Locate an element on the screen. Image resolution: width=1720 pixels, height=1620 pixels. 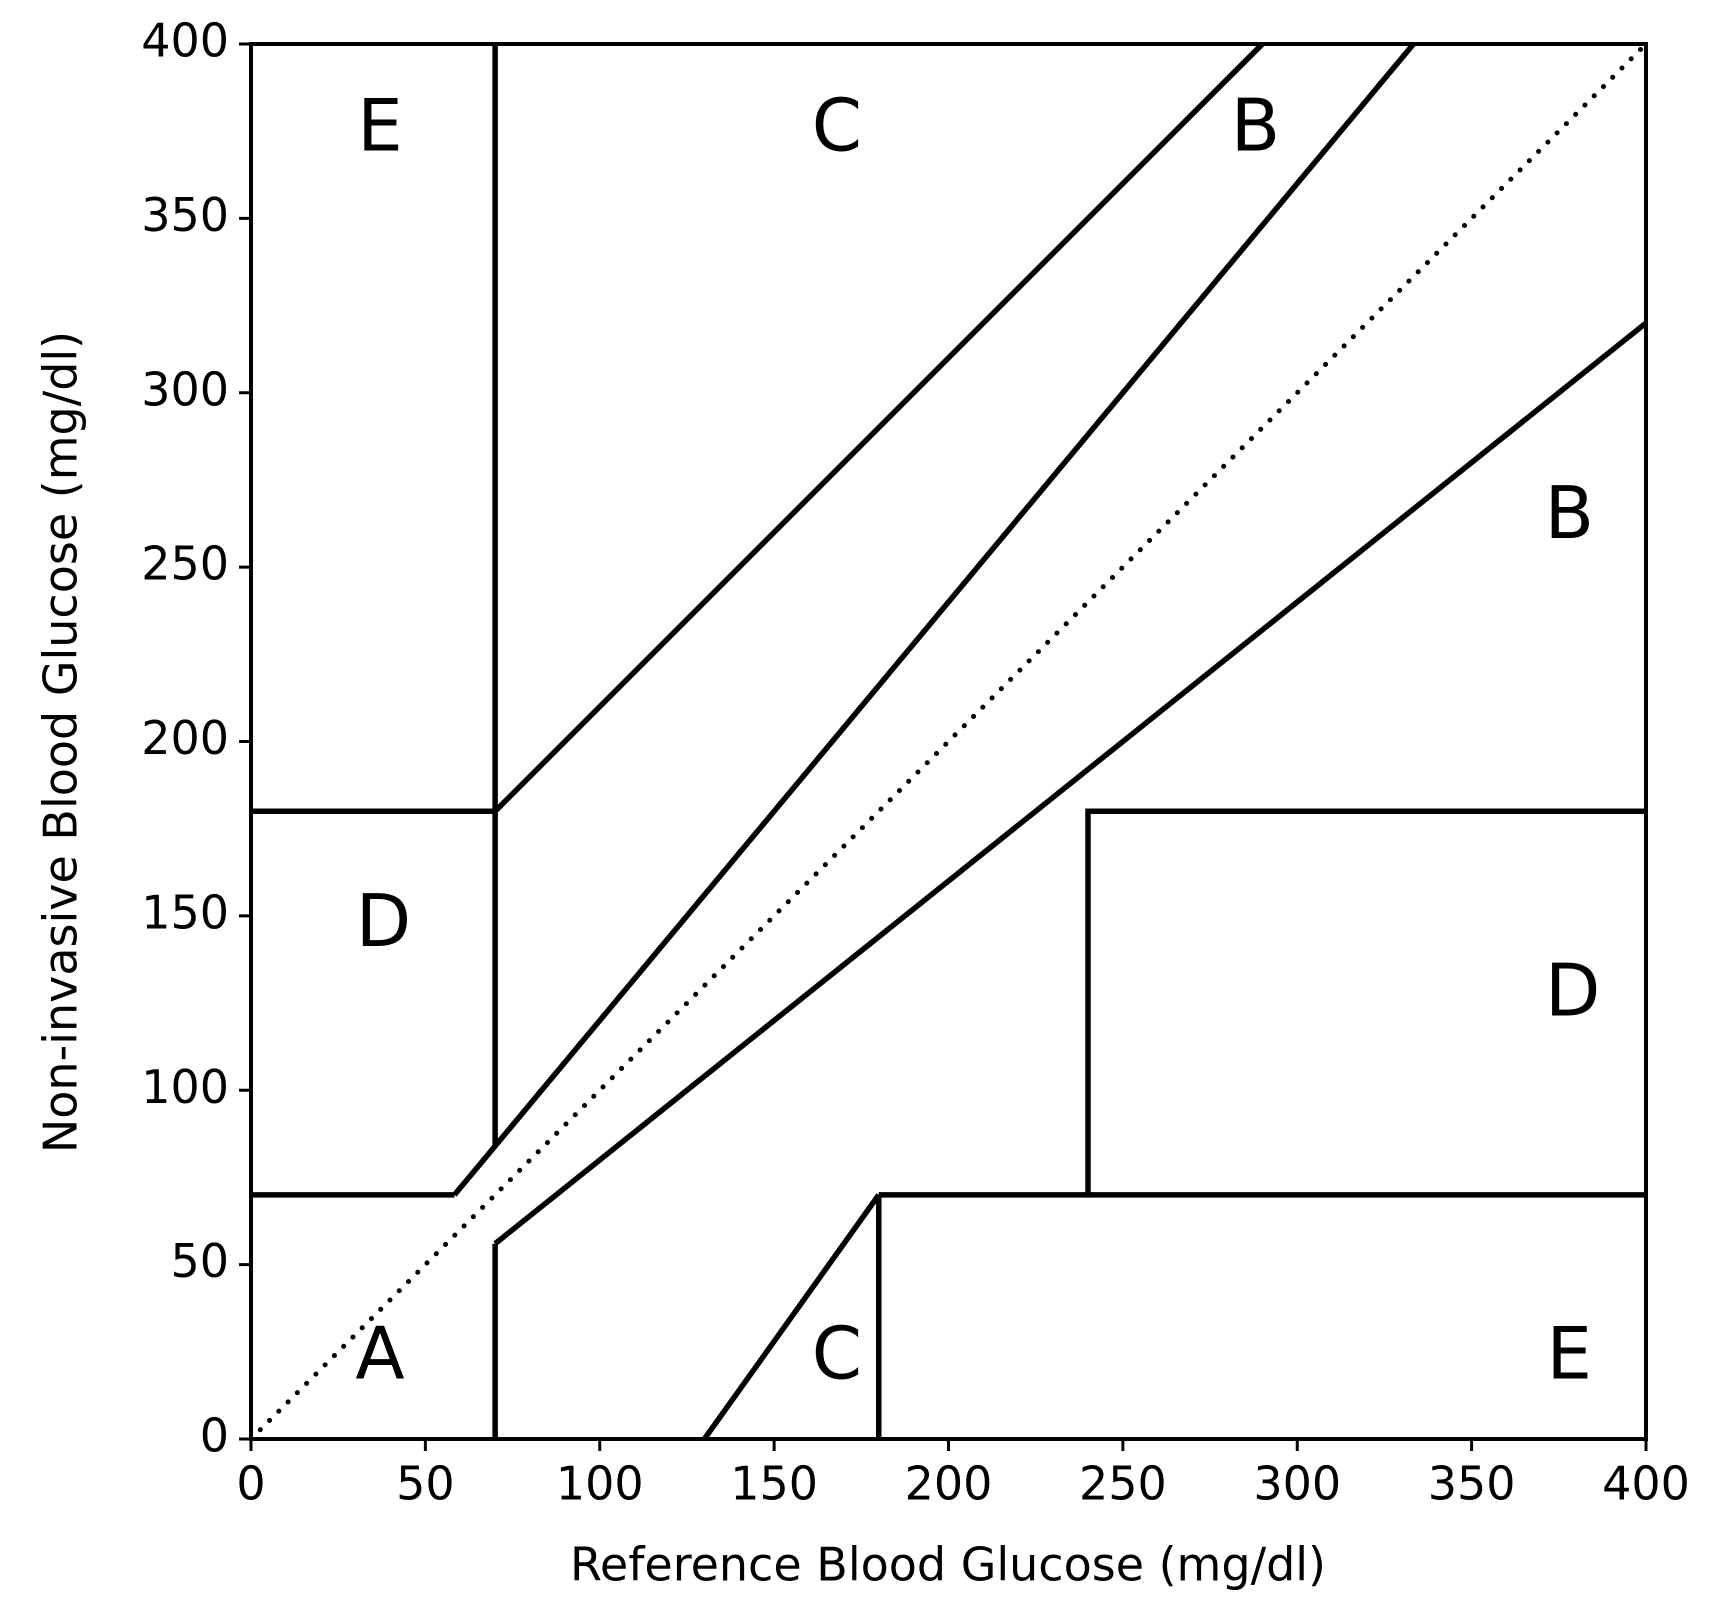
x-tick-label: 400 is located at coordinates (1646, 1484).